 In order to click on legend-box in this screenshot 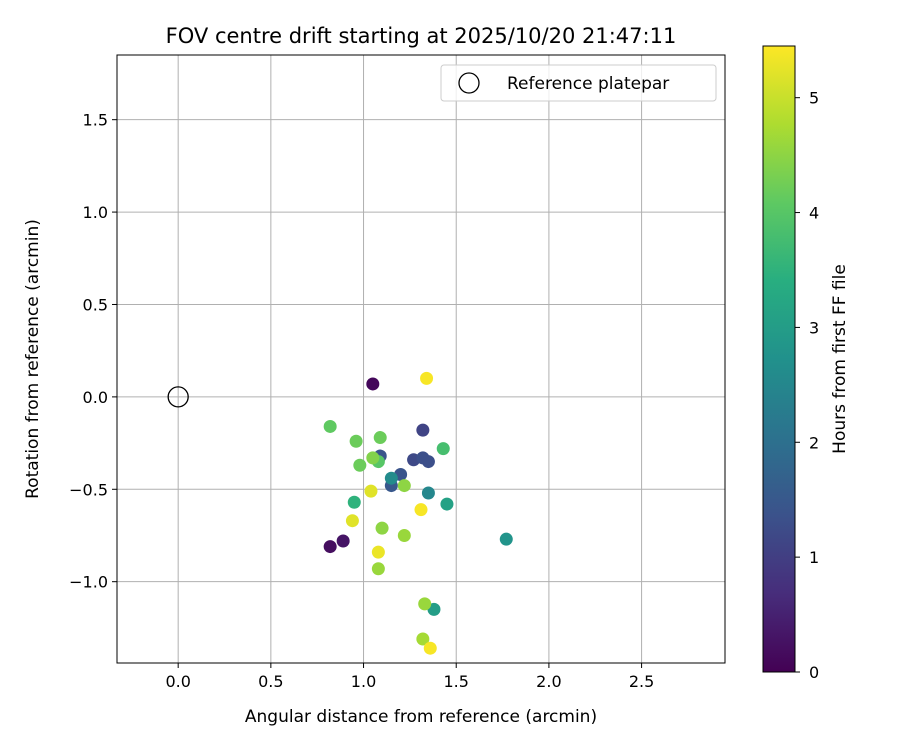, I will do `click(578, 83)`.